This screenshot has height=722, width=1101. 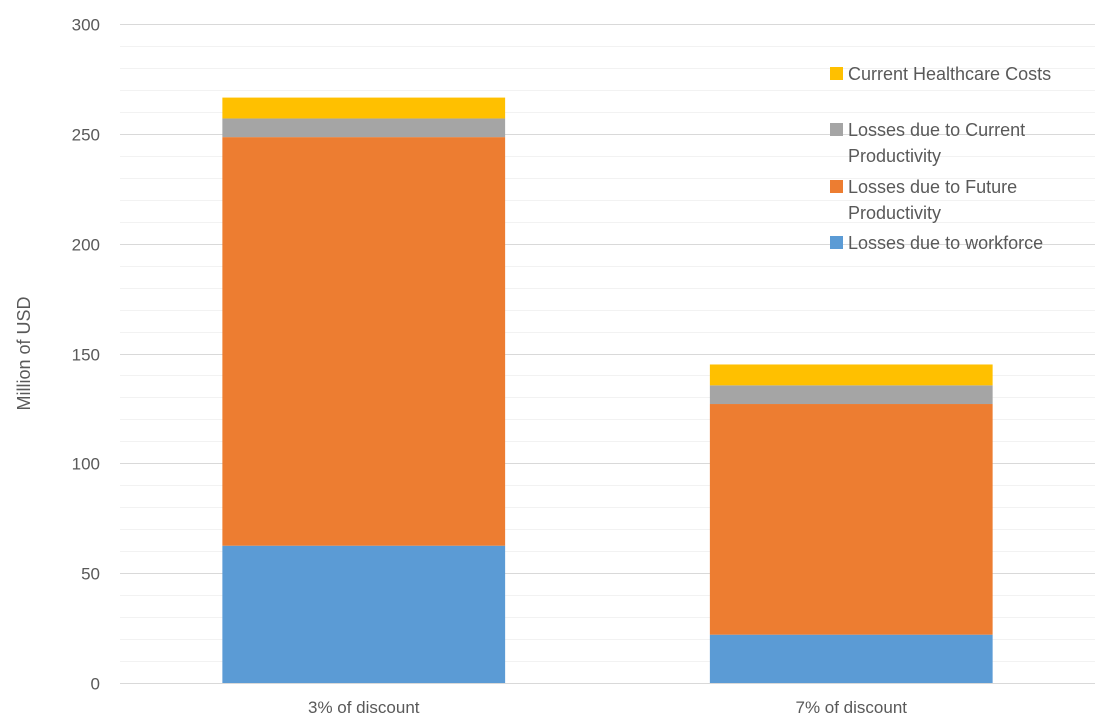 I want to click on y-tick-label: 150, so click(x=86, y=355).